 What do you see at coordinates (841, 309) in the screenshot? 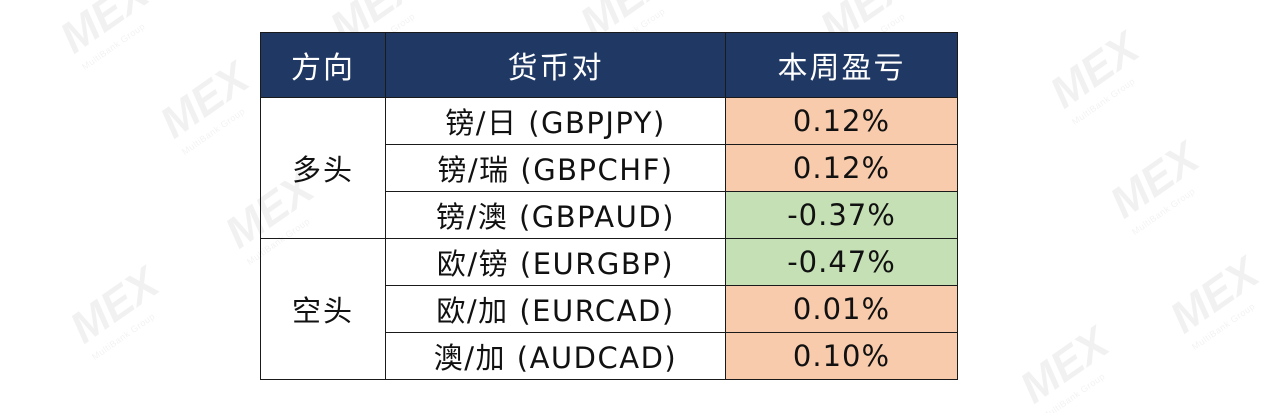
I see `pnl-value: 0.01%` at bounding box center [841, 309].